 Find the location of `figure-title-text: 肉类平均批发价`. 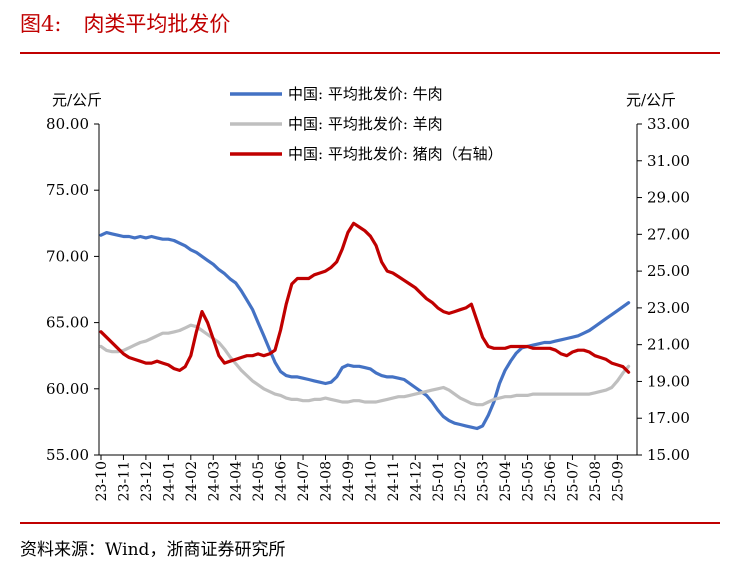

figure-title-text: 肉类平均批发价 is located at coordinates (157, 24).